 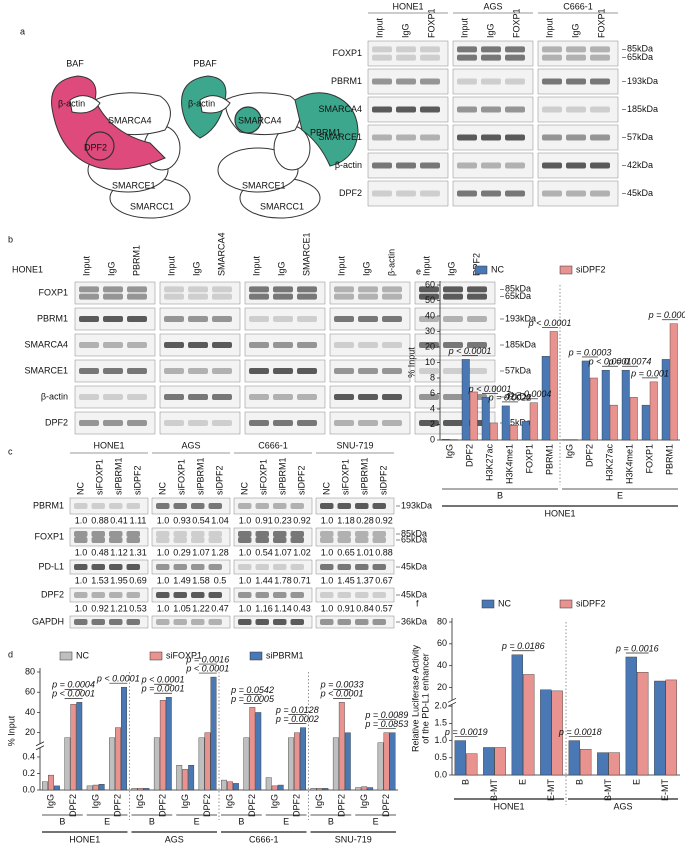 What do you see at coordinates (417, 603) in the screenshot?
I see `panel-label: f` at bounding box center [417, 603].